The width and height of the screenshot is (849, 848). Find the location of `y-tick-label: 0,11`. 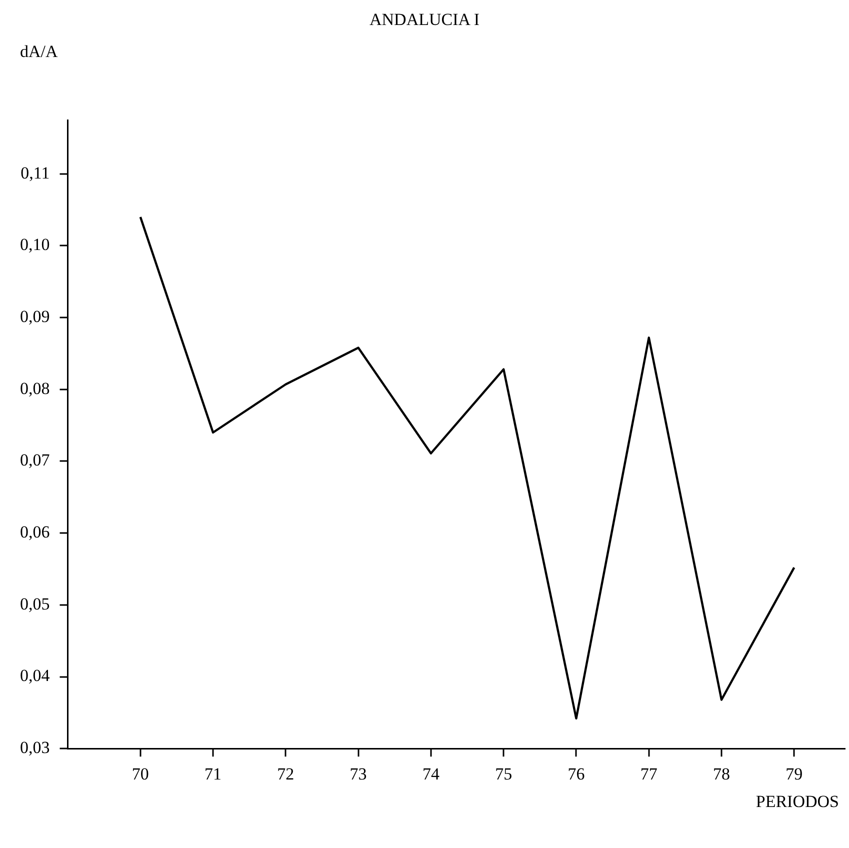

y-tick-label: 0,11 is located at coordinates (35, 172).